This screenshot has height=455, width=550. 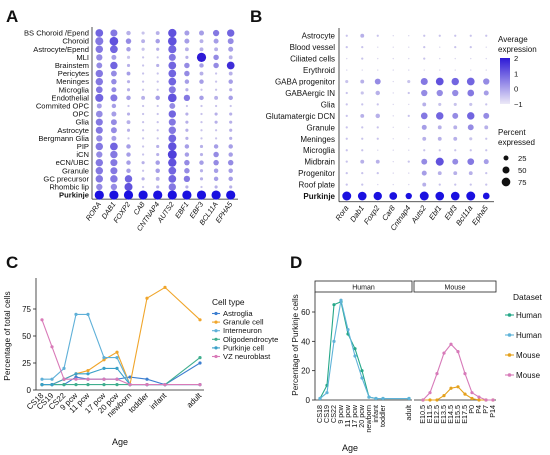 What do you see at coordinates (296, 262) in the screenshot?
I see `panel-label-d: D` at bounding box center [296, 262].